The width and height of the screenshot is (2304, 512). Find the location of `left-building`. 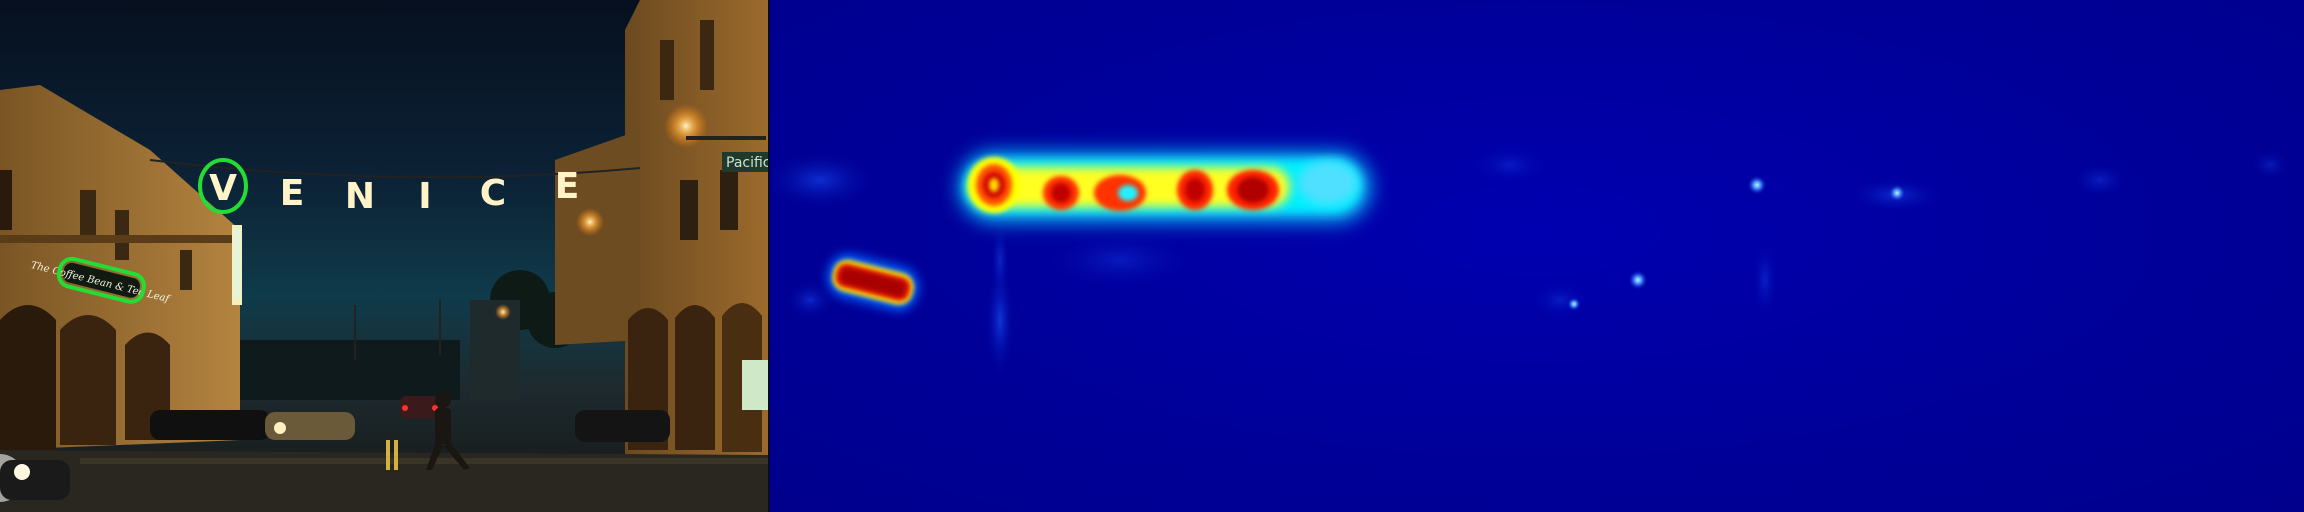

left-building is located at coordinates (121, 267).